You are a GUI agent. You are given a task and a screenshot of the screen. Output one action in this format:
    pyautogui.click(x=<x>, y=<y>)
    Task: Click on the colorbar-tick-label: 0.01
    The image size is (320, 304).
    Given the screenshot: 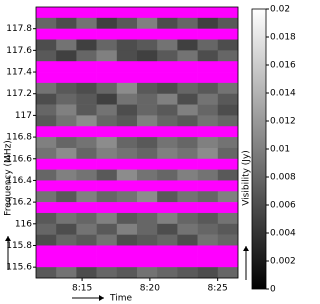 What is the action you would take?
    pyautogui.click(x=280, y=150)
    